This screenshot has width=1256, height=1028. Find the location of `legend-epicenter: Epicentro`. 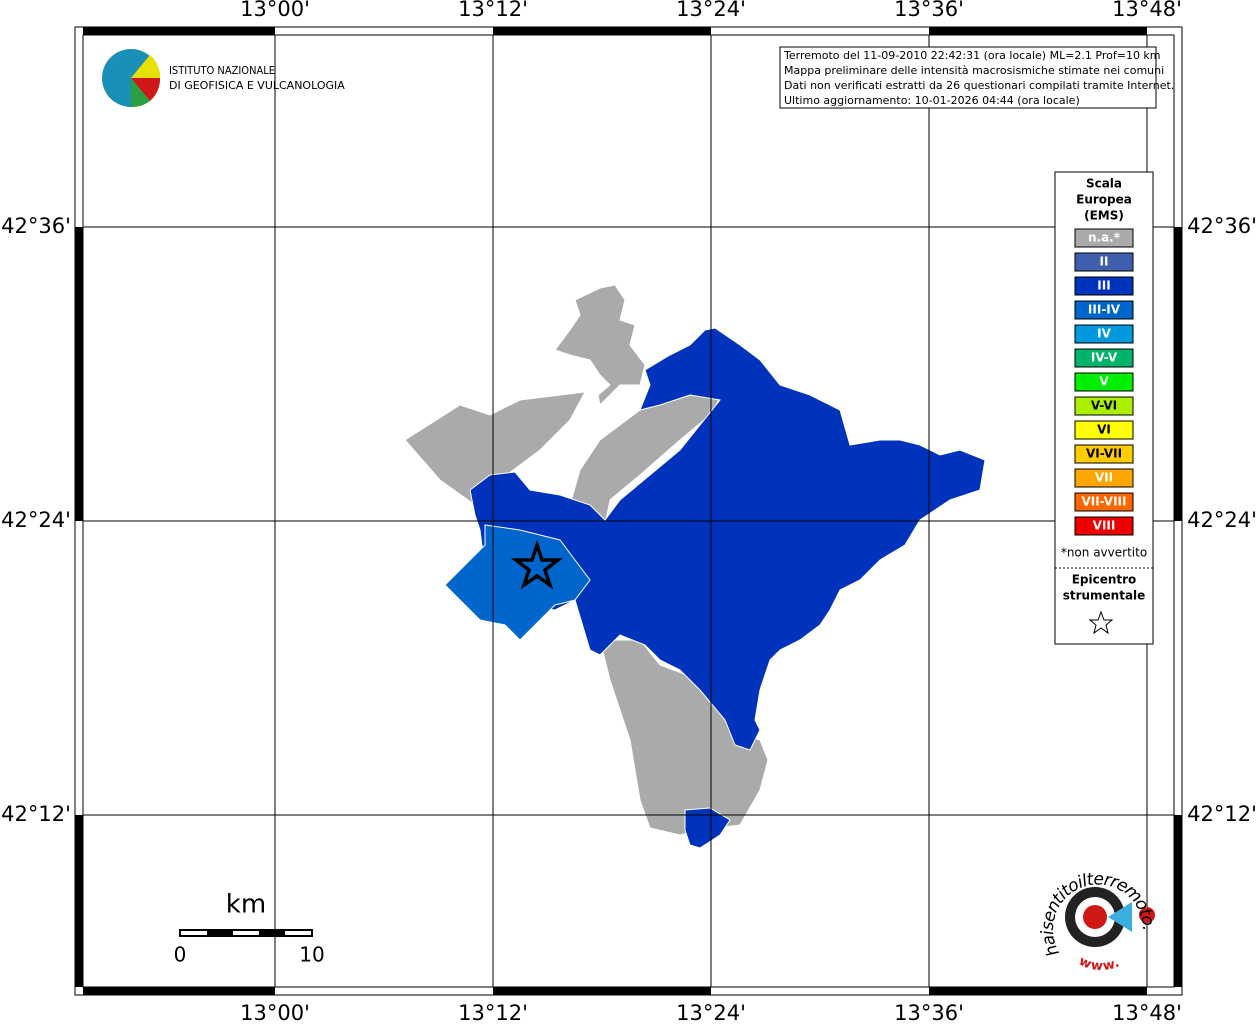

legend-epicenter: Epicentro is located at coordinates (1104, 580).